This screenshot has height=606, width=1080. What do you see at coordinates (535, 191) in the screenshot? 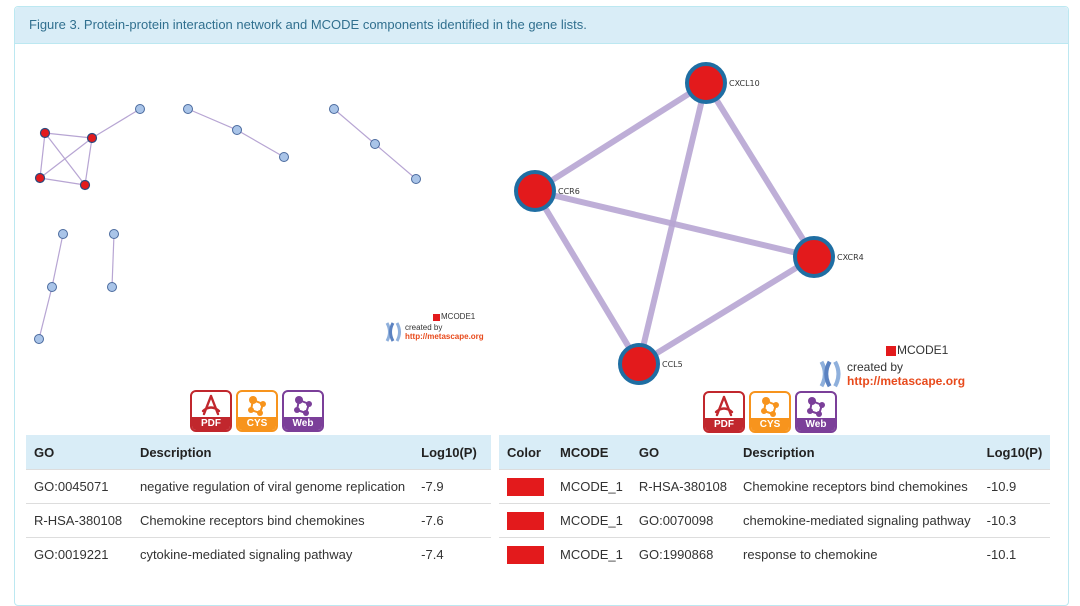
I see `node-ccr6` at bounding box center [535, 191].